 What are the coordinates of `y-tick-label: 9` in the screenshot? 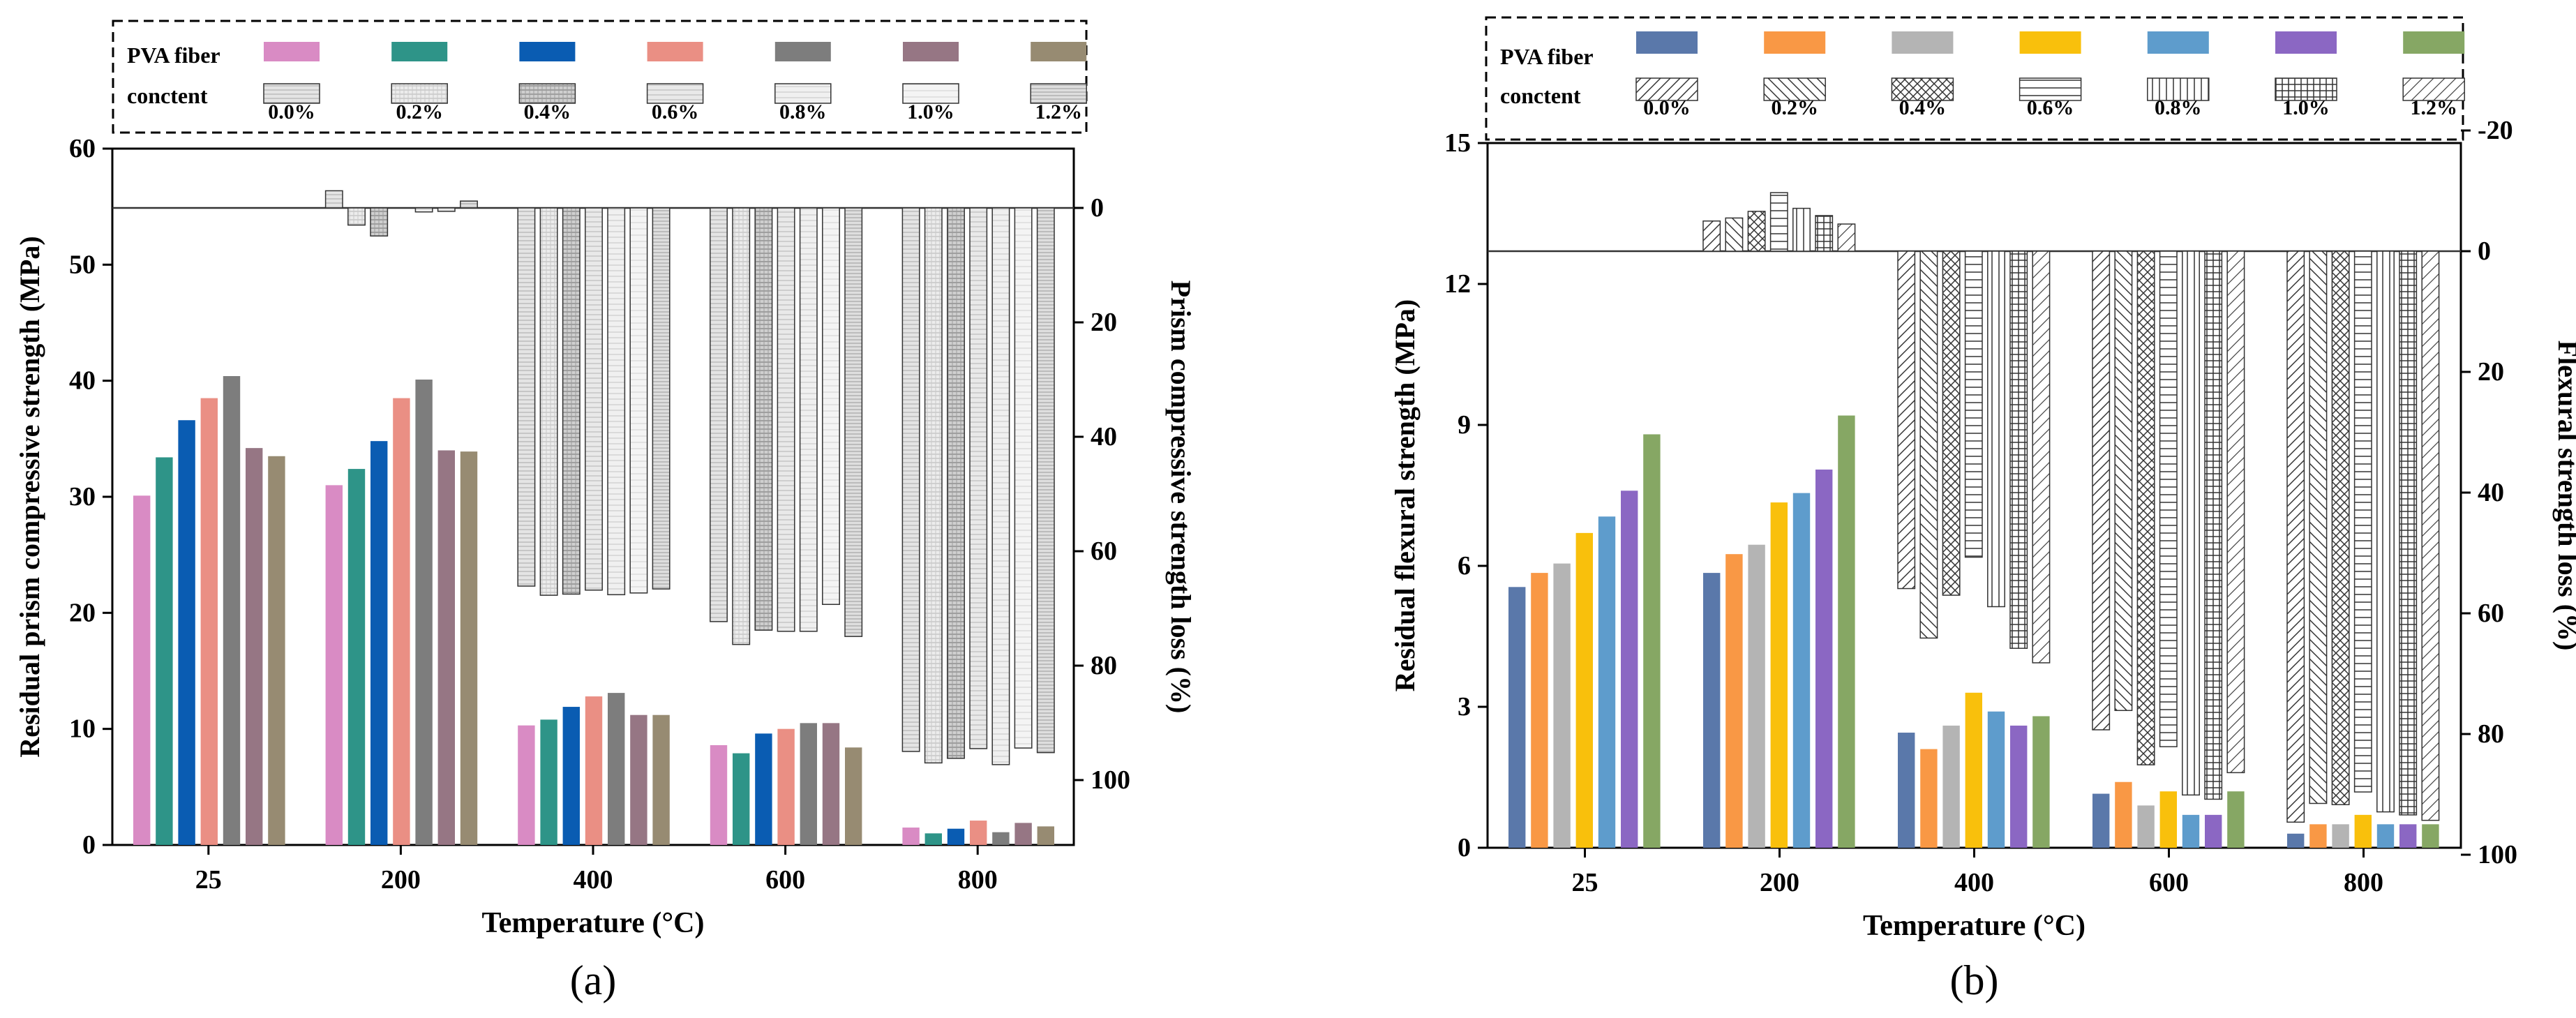 It's located at (1464, 425).